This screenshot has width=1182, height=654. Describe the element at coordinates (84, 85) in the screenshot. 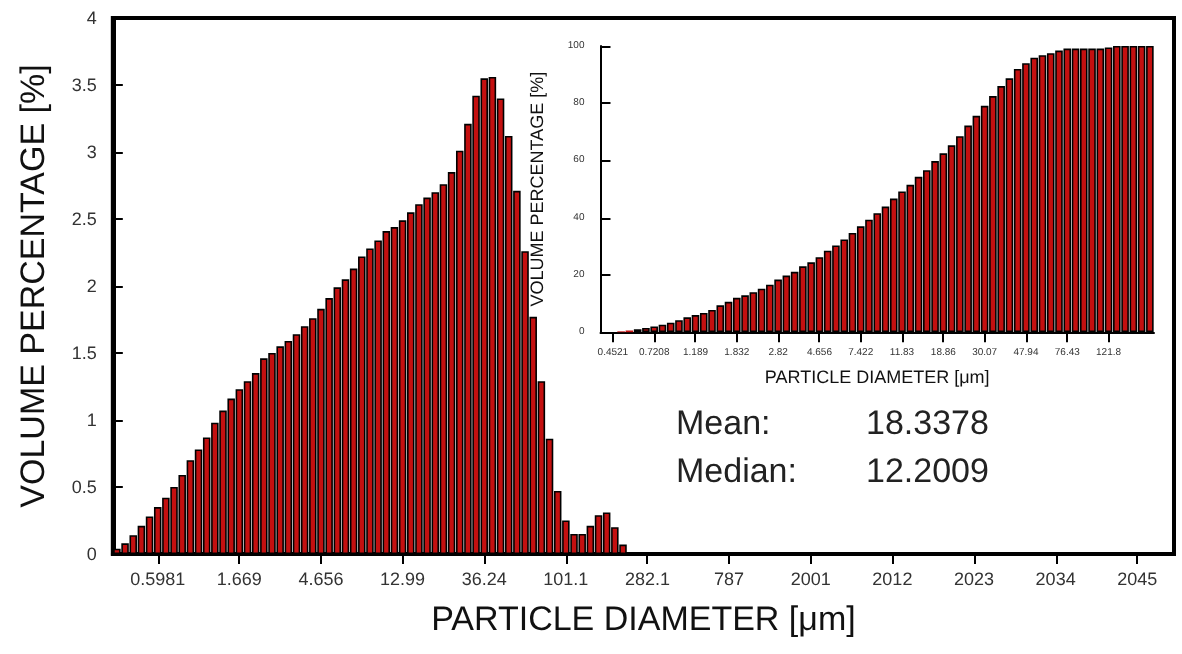

I see `y-tick-label: 3.5` at that location.